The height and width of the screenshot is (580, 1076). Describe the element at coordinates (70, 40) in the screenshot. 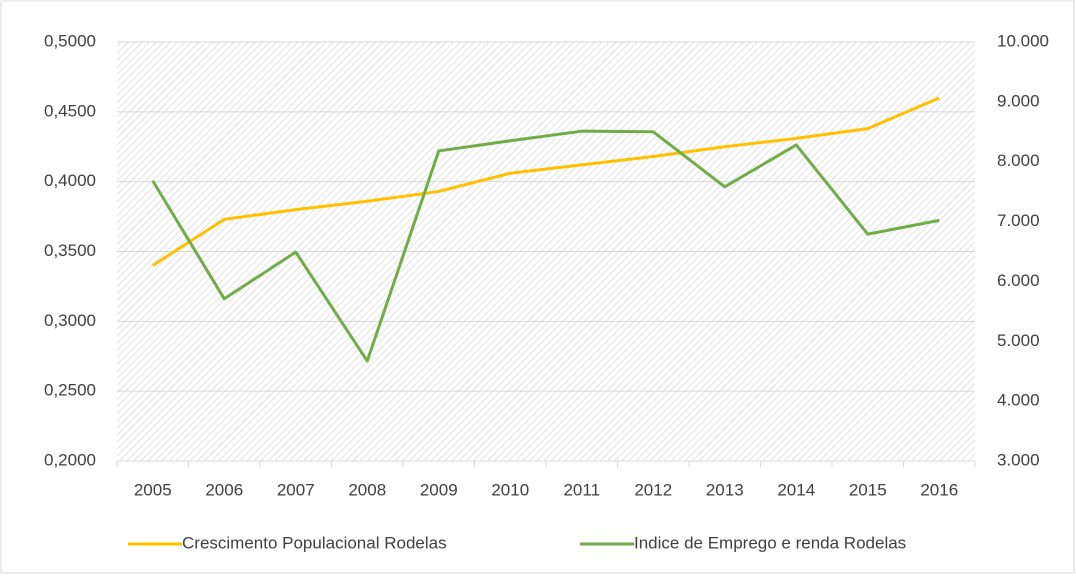

I see `y-tick-label: 0,5000` at that location.